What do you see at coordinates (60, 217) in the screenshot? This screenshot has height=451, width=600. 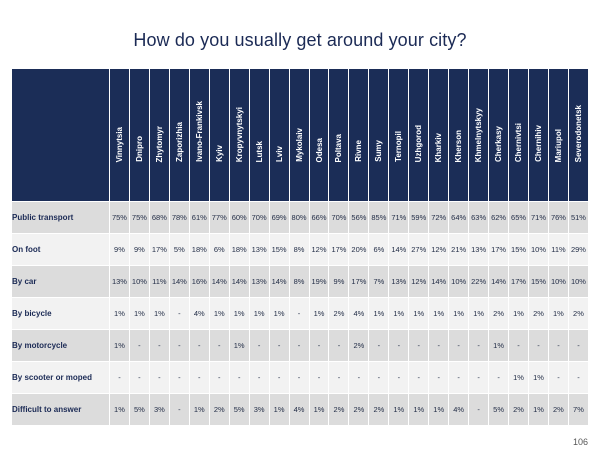 I see `row-label: Public transport` at bounding box center [60, 217].